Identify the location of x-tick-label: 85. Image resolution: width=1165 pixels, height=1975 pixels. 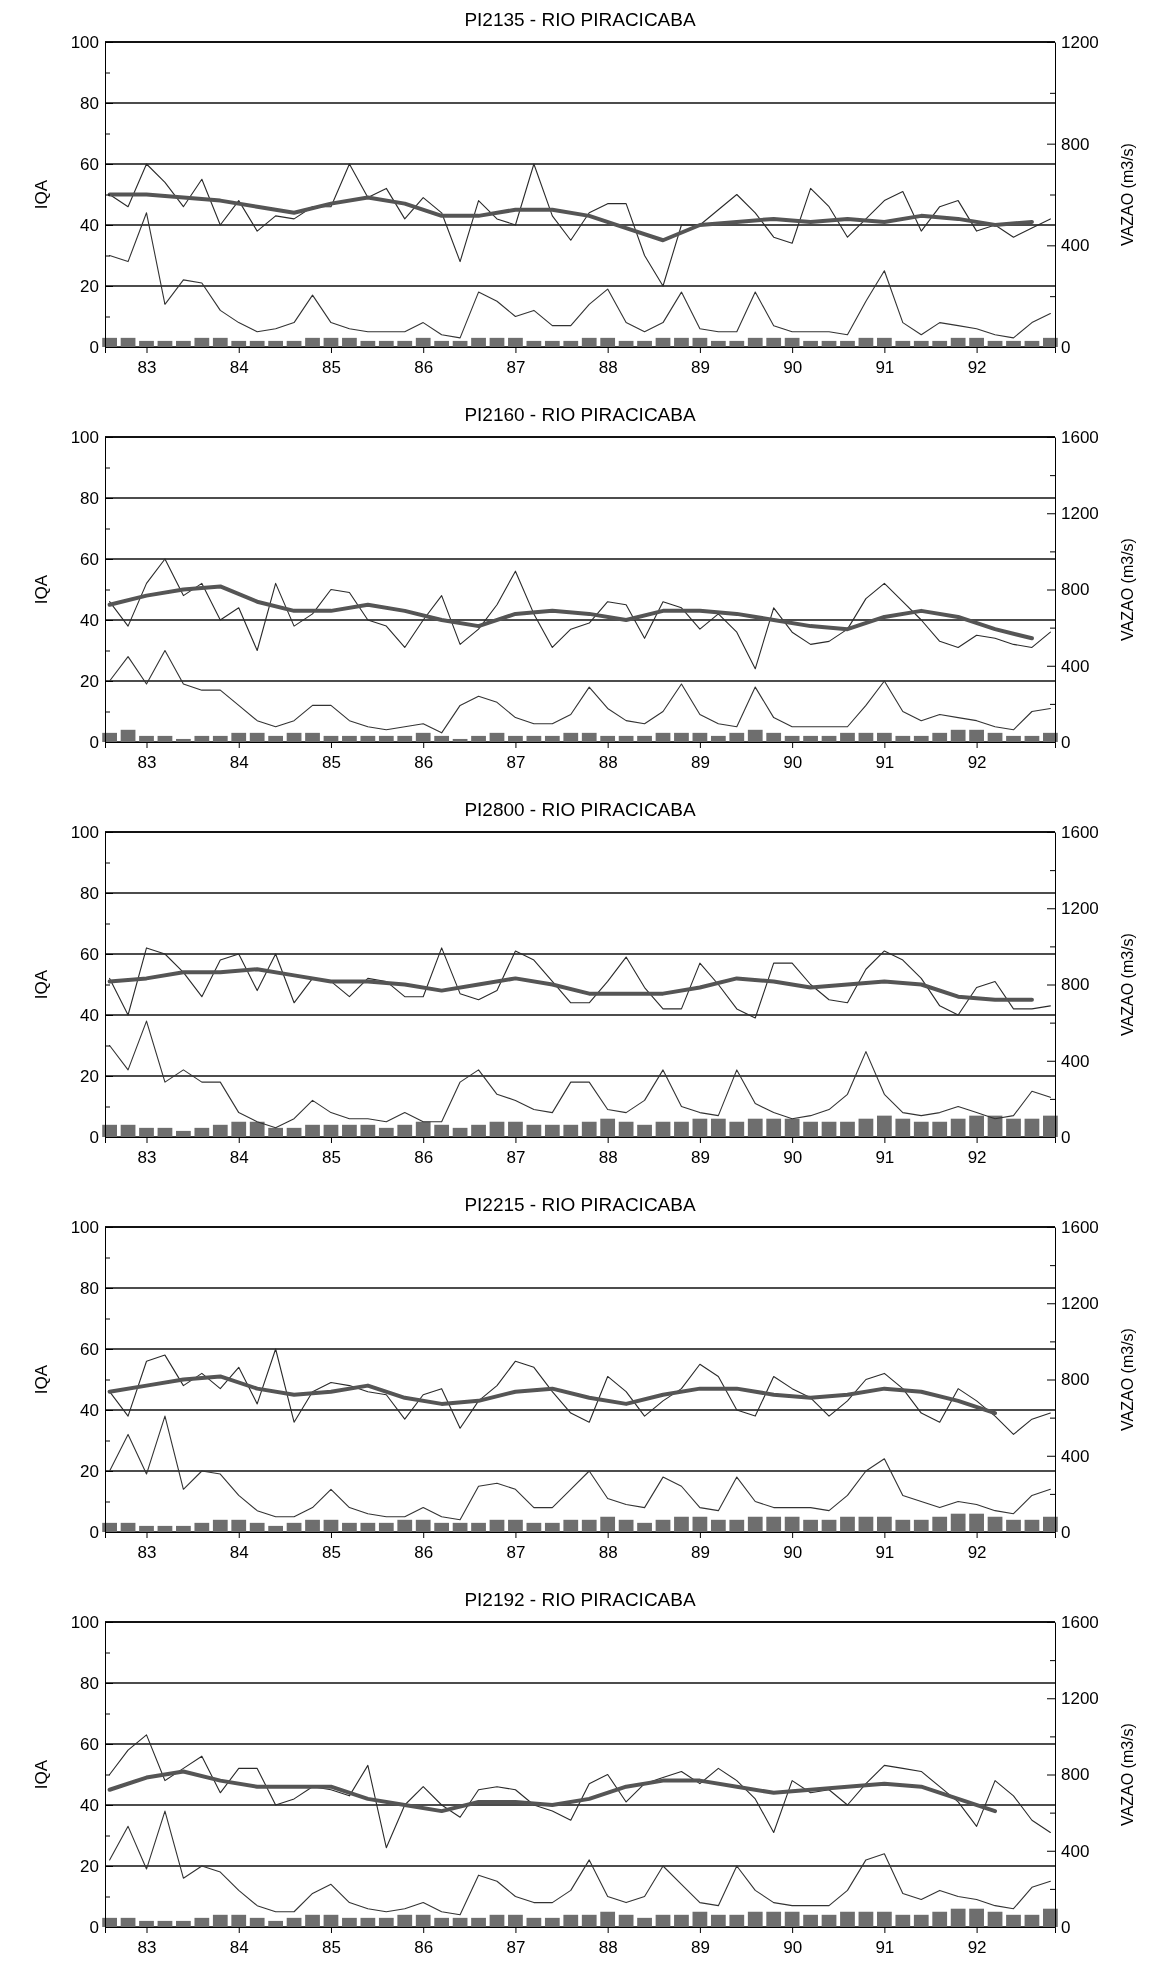
(331, 1157).